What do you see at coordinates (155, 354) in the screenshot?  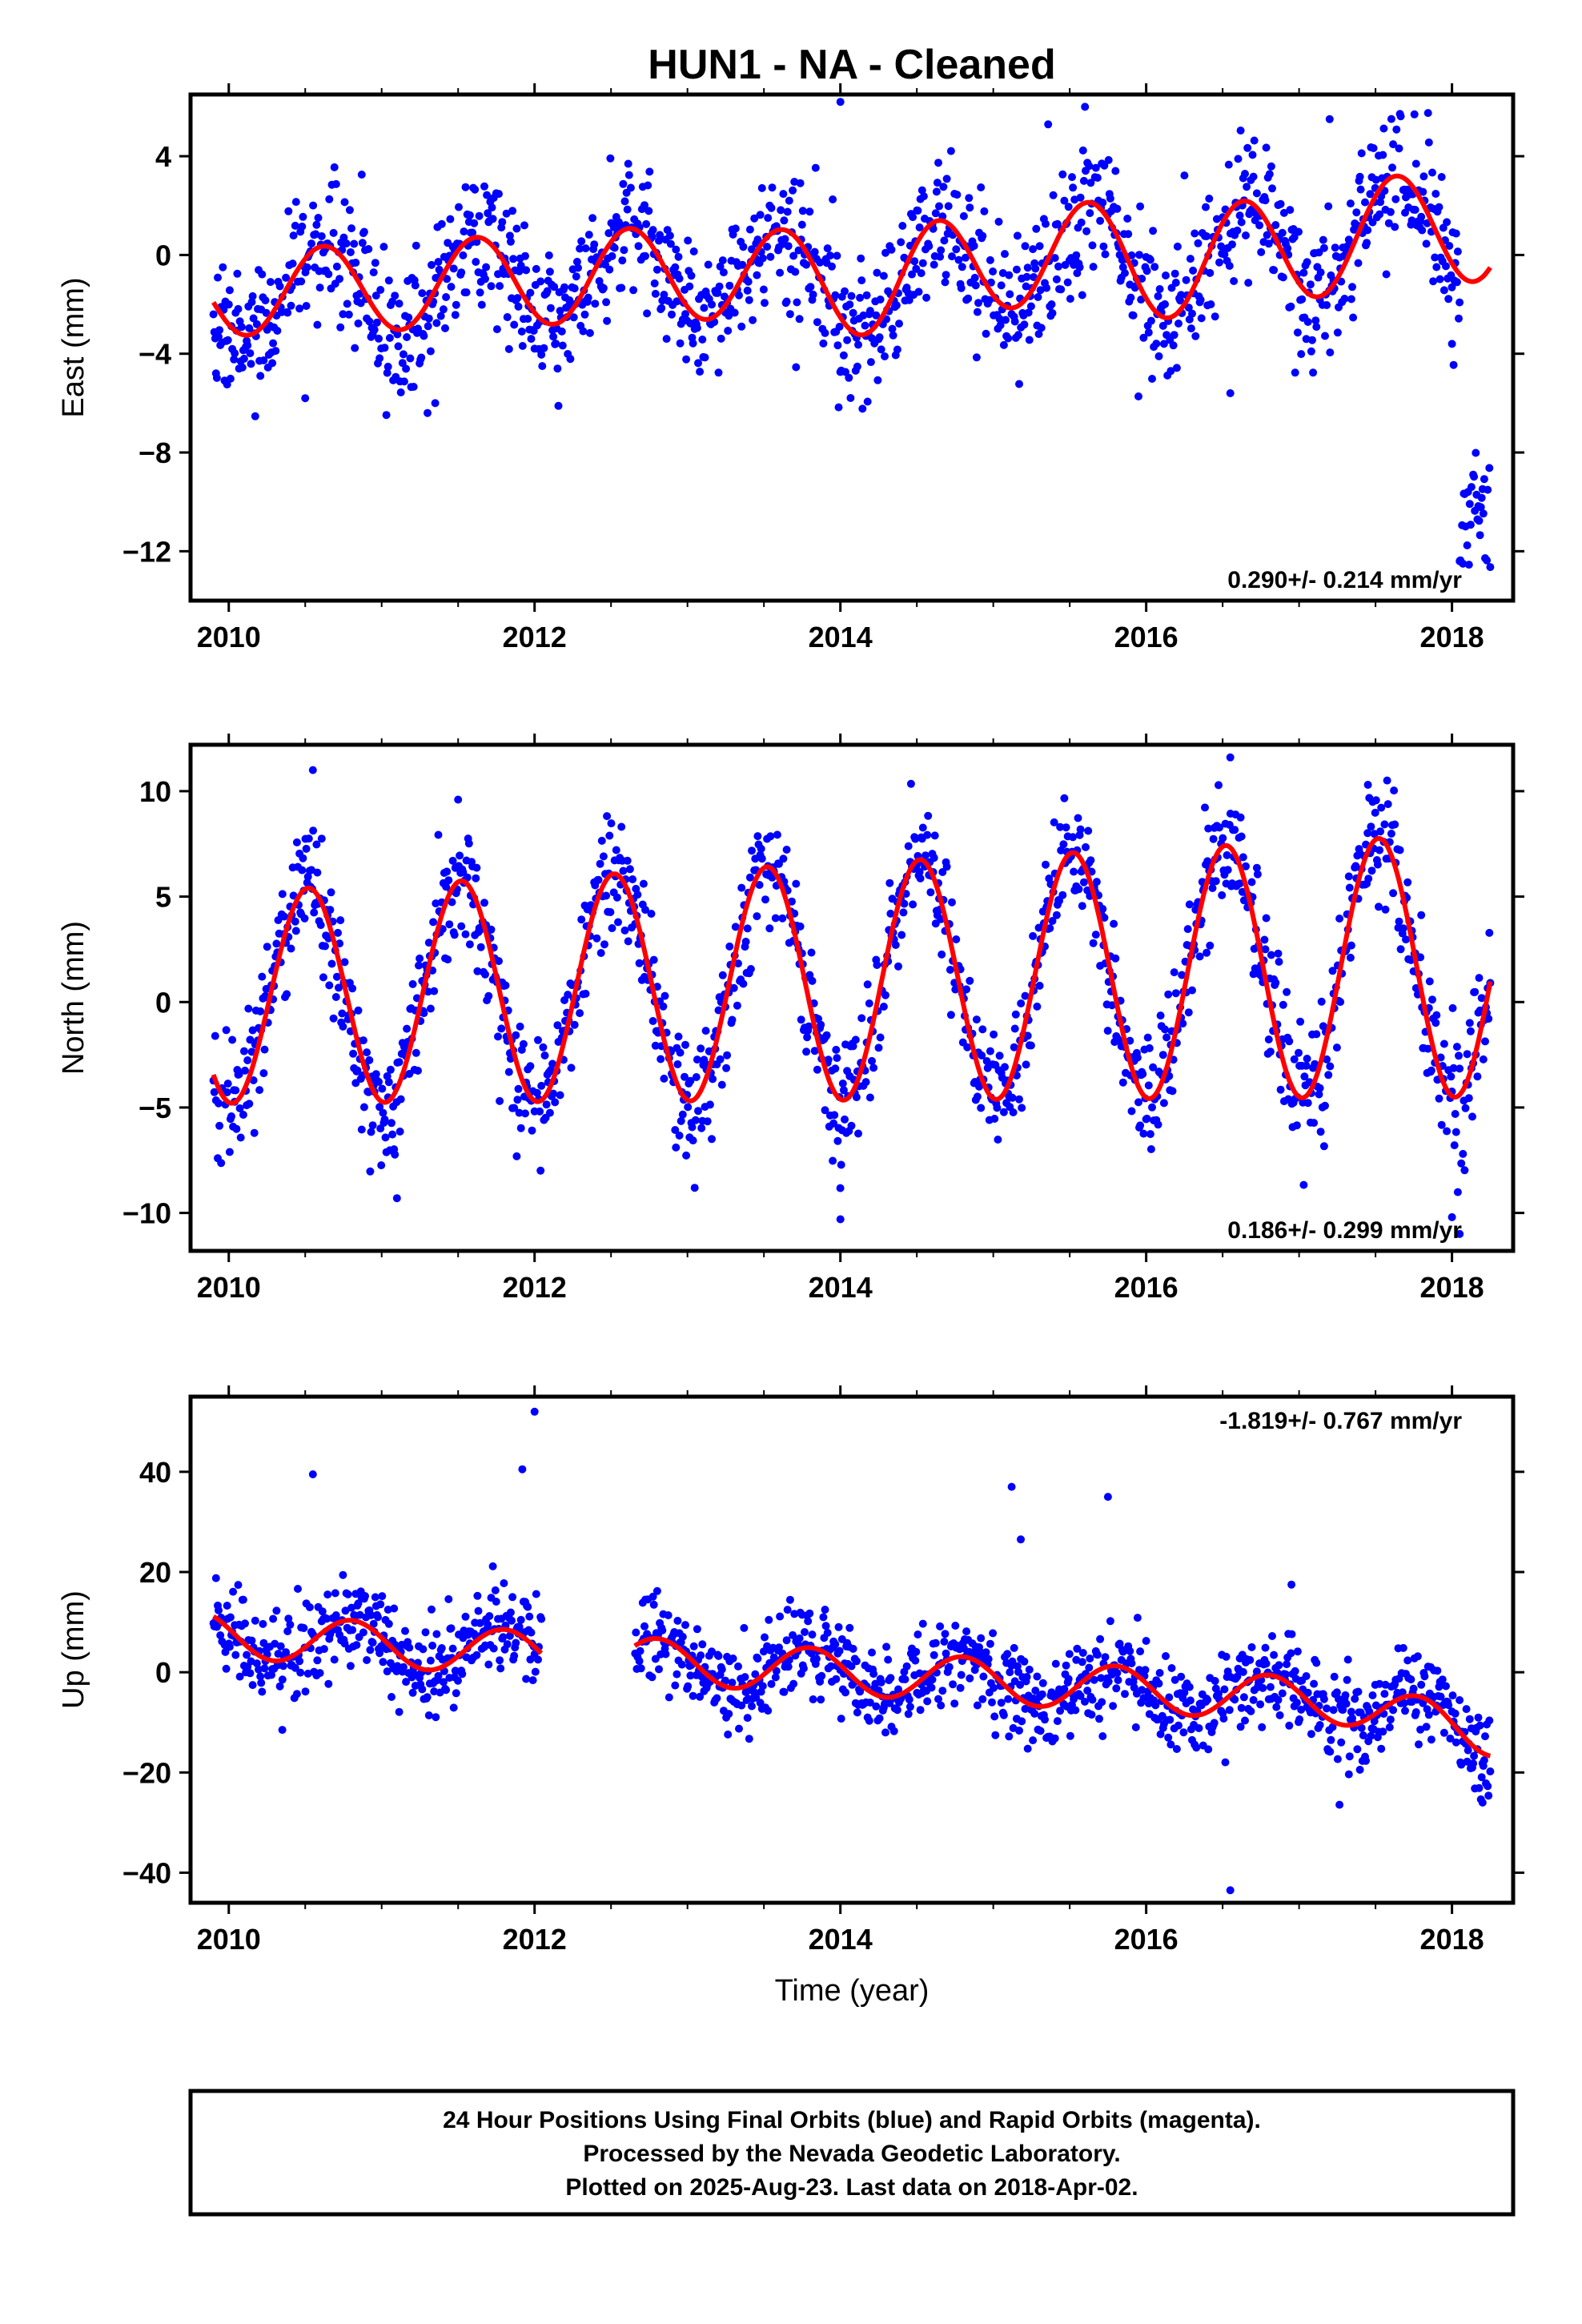 I see `east-y-tick-label: −4` at bounding box center [155, 354].